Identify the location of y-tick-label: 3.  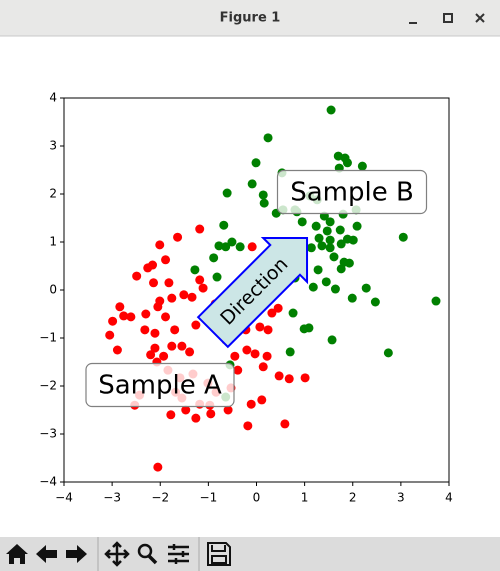
(53, 146).